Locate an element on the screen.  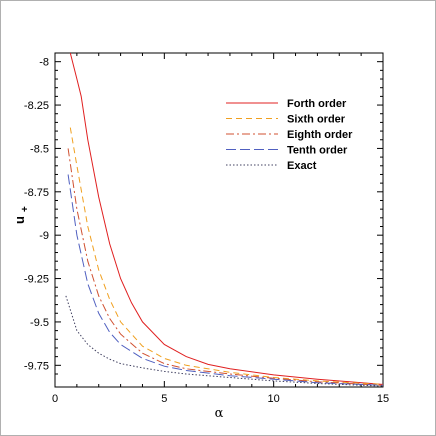
x-tick-label: 10 is located at coordinates (274, 399).